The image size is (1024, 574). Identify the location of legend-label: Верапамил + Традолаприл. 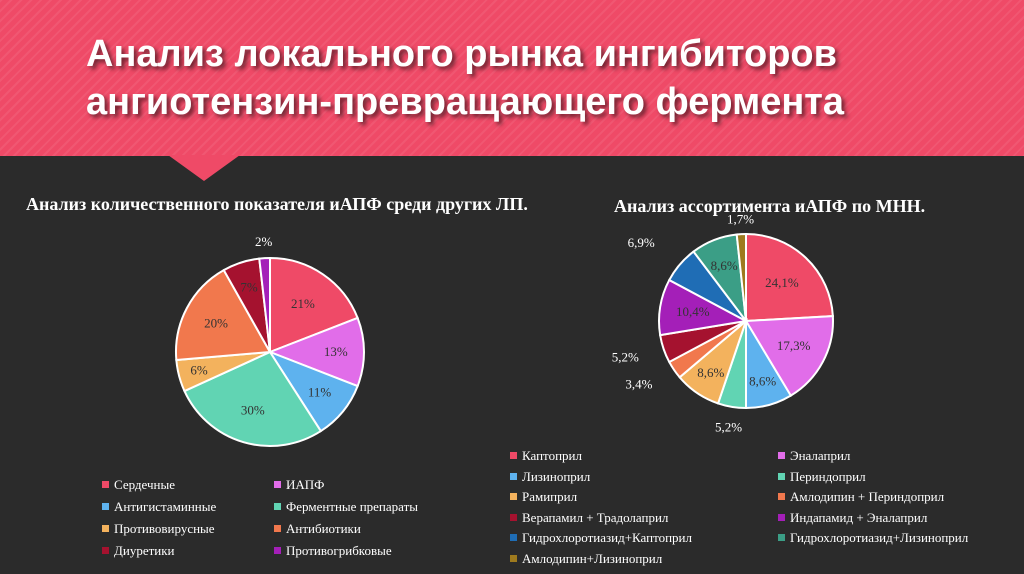
(595, 517).